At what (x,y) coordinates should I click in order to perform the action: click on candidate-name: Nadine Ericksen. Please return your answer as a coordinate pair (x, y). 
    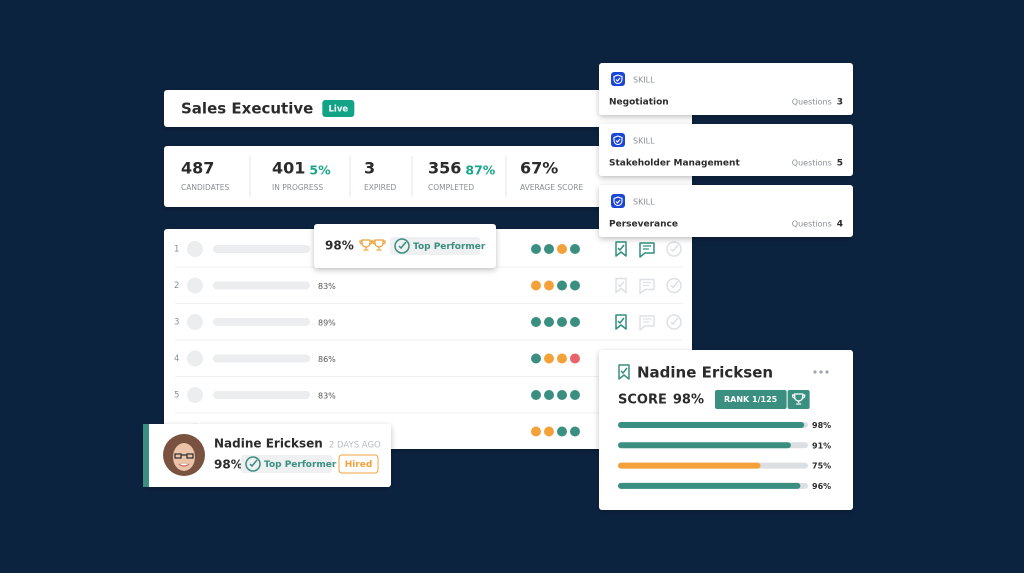
    Looking at the image, I should click on (268, 444).